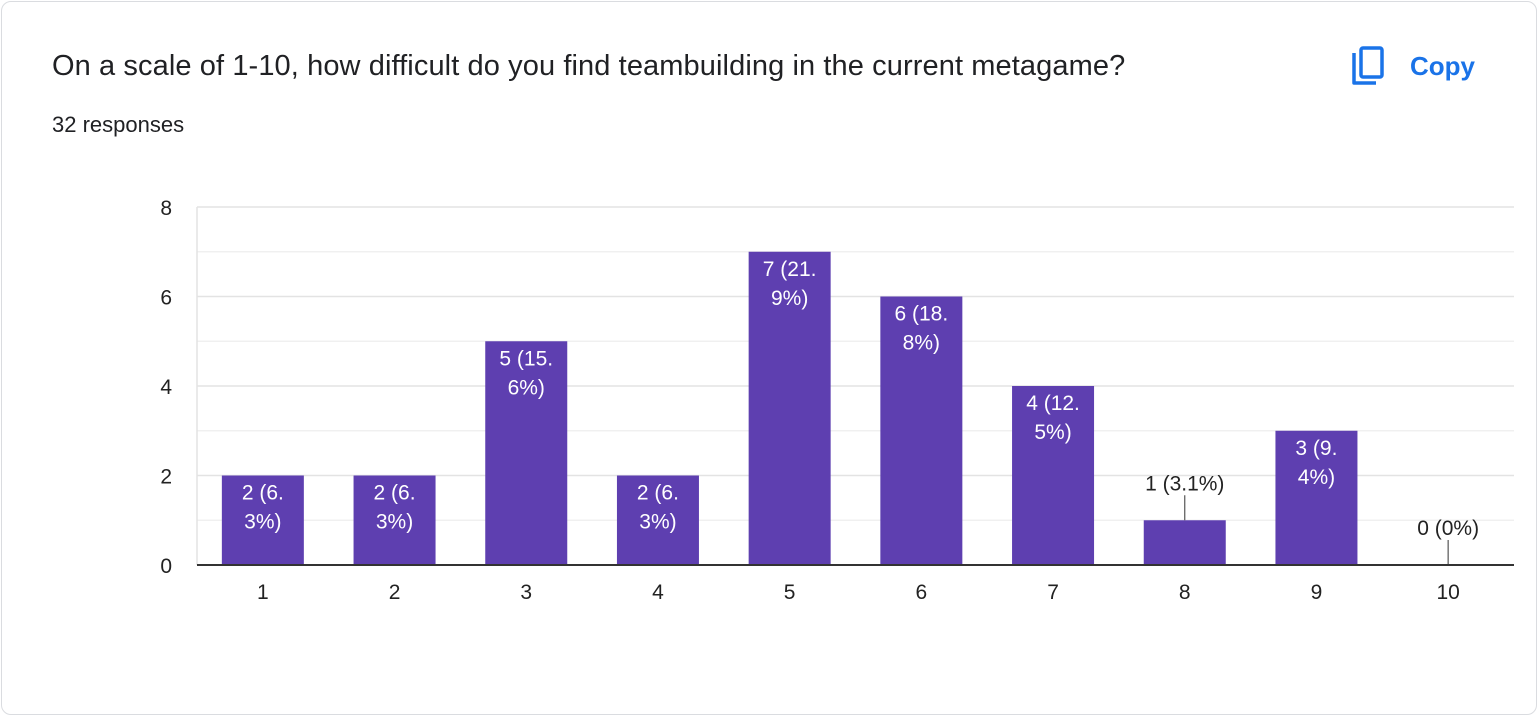 The image size is (1540, 718). Describe the element at coordinates (1368, 66) in the screenshot. I see `copy-icon` at that location.